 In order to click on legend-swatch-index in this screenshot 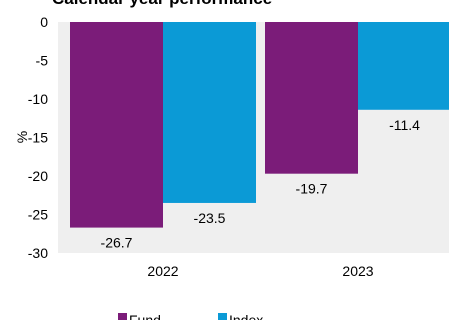, I will do `click(222, 316)`.